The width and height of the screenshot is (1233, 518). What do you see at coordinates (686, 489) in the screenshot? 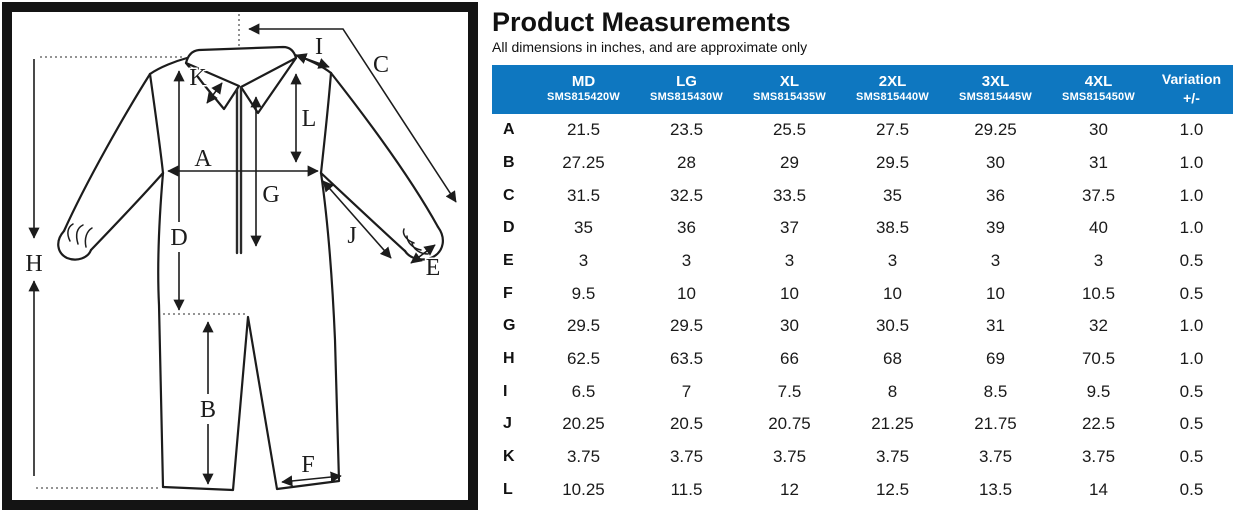
I see `measurement-cell: 11.5` at bounding box center [686, 489].